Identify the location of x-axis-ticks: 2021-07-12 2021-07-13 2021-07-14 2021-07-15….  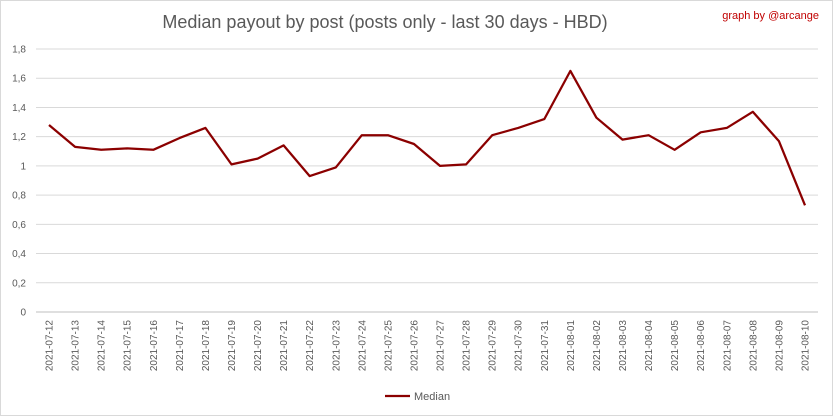
(428, 346).